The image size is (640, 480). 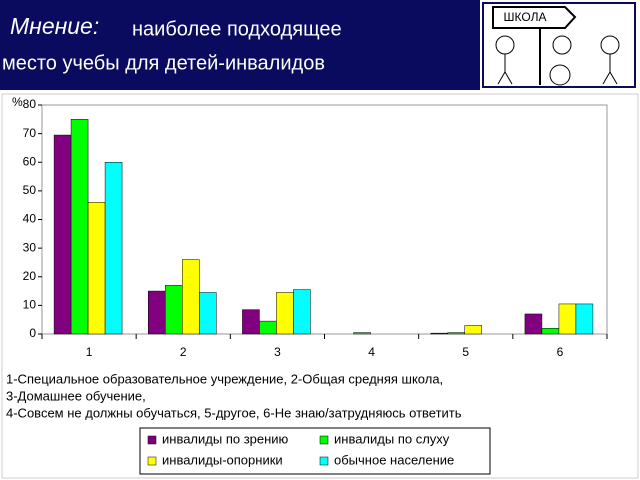 I want to click on y-tick-label: 20, so click(x=30, y=276).